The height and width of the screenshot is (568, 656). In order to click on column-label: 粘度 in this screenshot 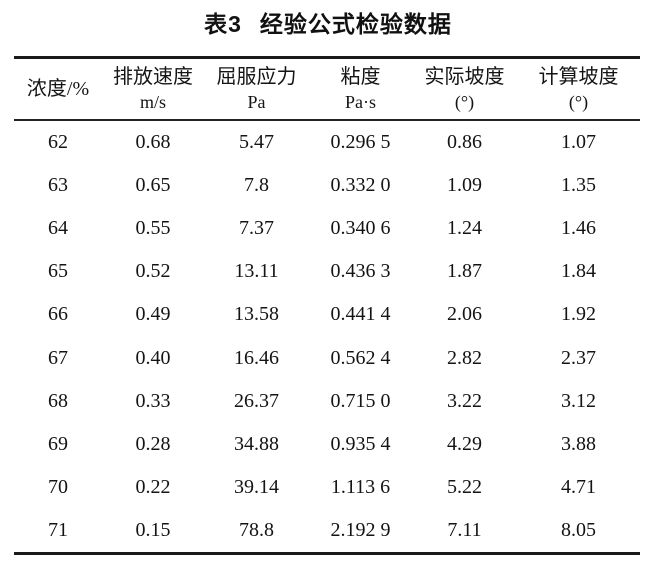, I will do `click(360, 77)`.